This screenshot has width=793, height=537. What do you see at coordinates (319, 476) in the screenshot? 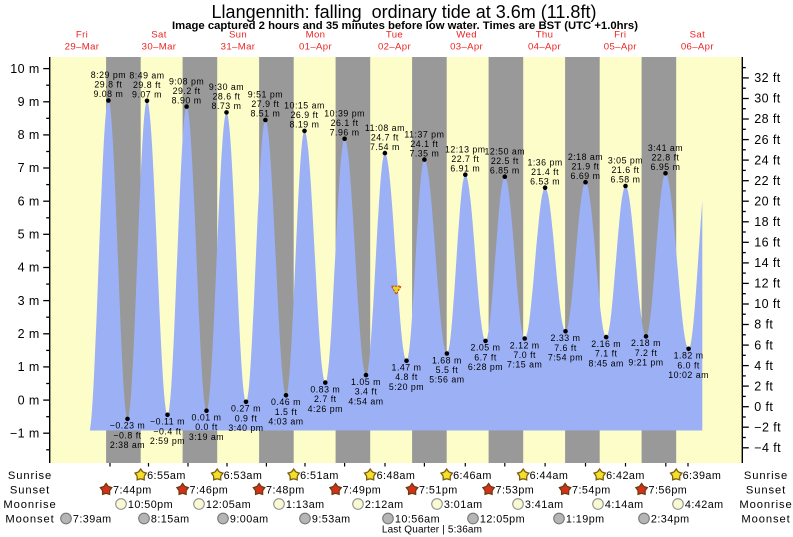
I see `svg-text: 6:51am` at bounding box center [319, 476].